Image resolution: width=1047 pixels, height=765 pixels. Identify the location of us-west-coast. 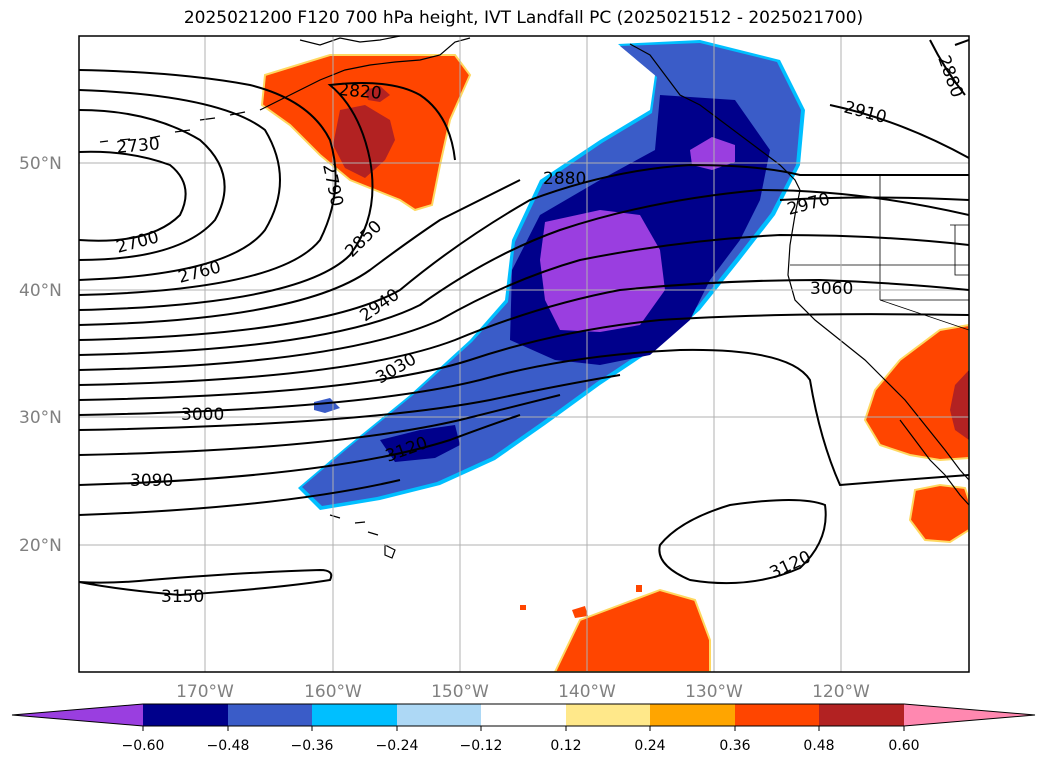
(878, 335).